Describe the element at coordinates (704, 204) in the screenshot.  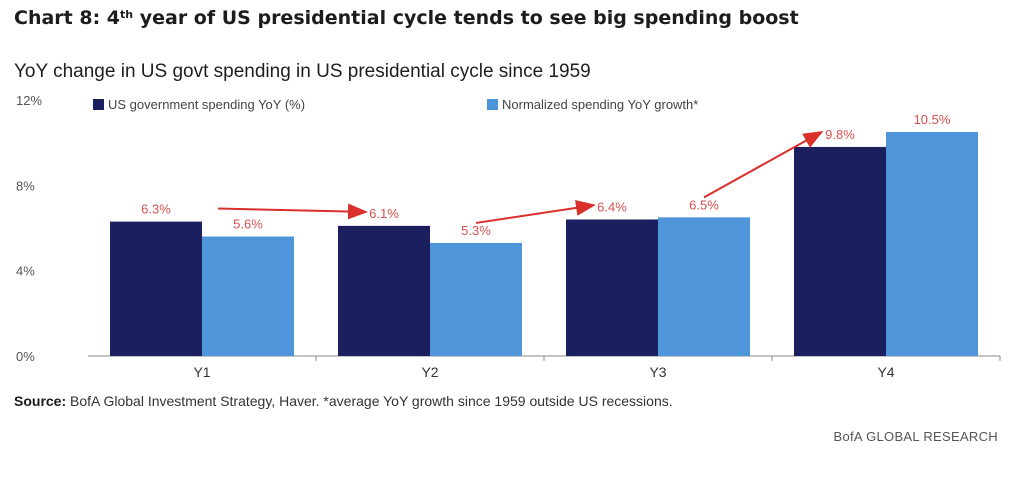
I see `data-label: 6.5%` at that location.